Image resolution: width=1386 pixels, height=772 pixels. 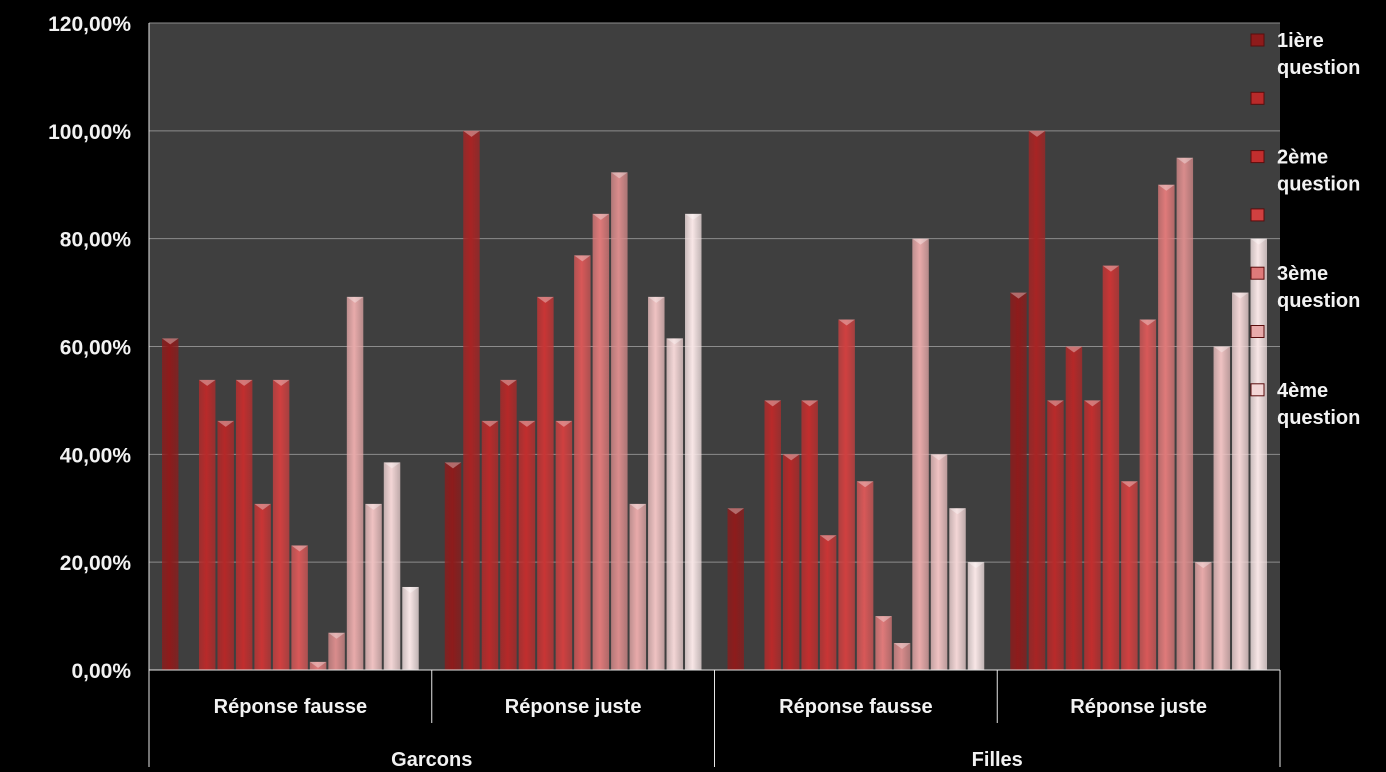 I want to click on group-label: Filles, so click(x=997, y=758).